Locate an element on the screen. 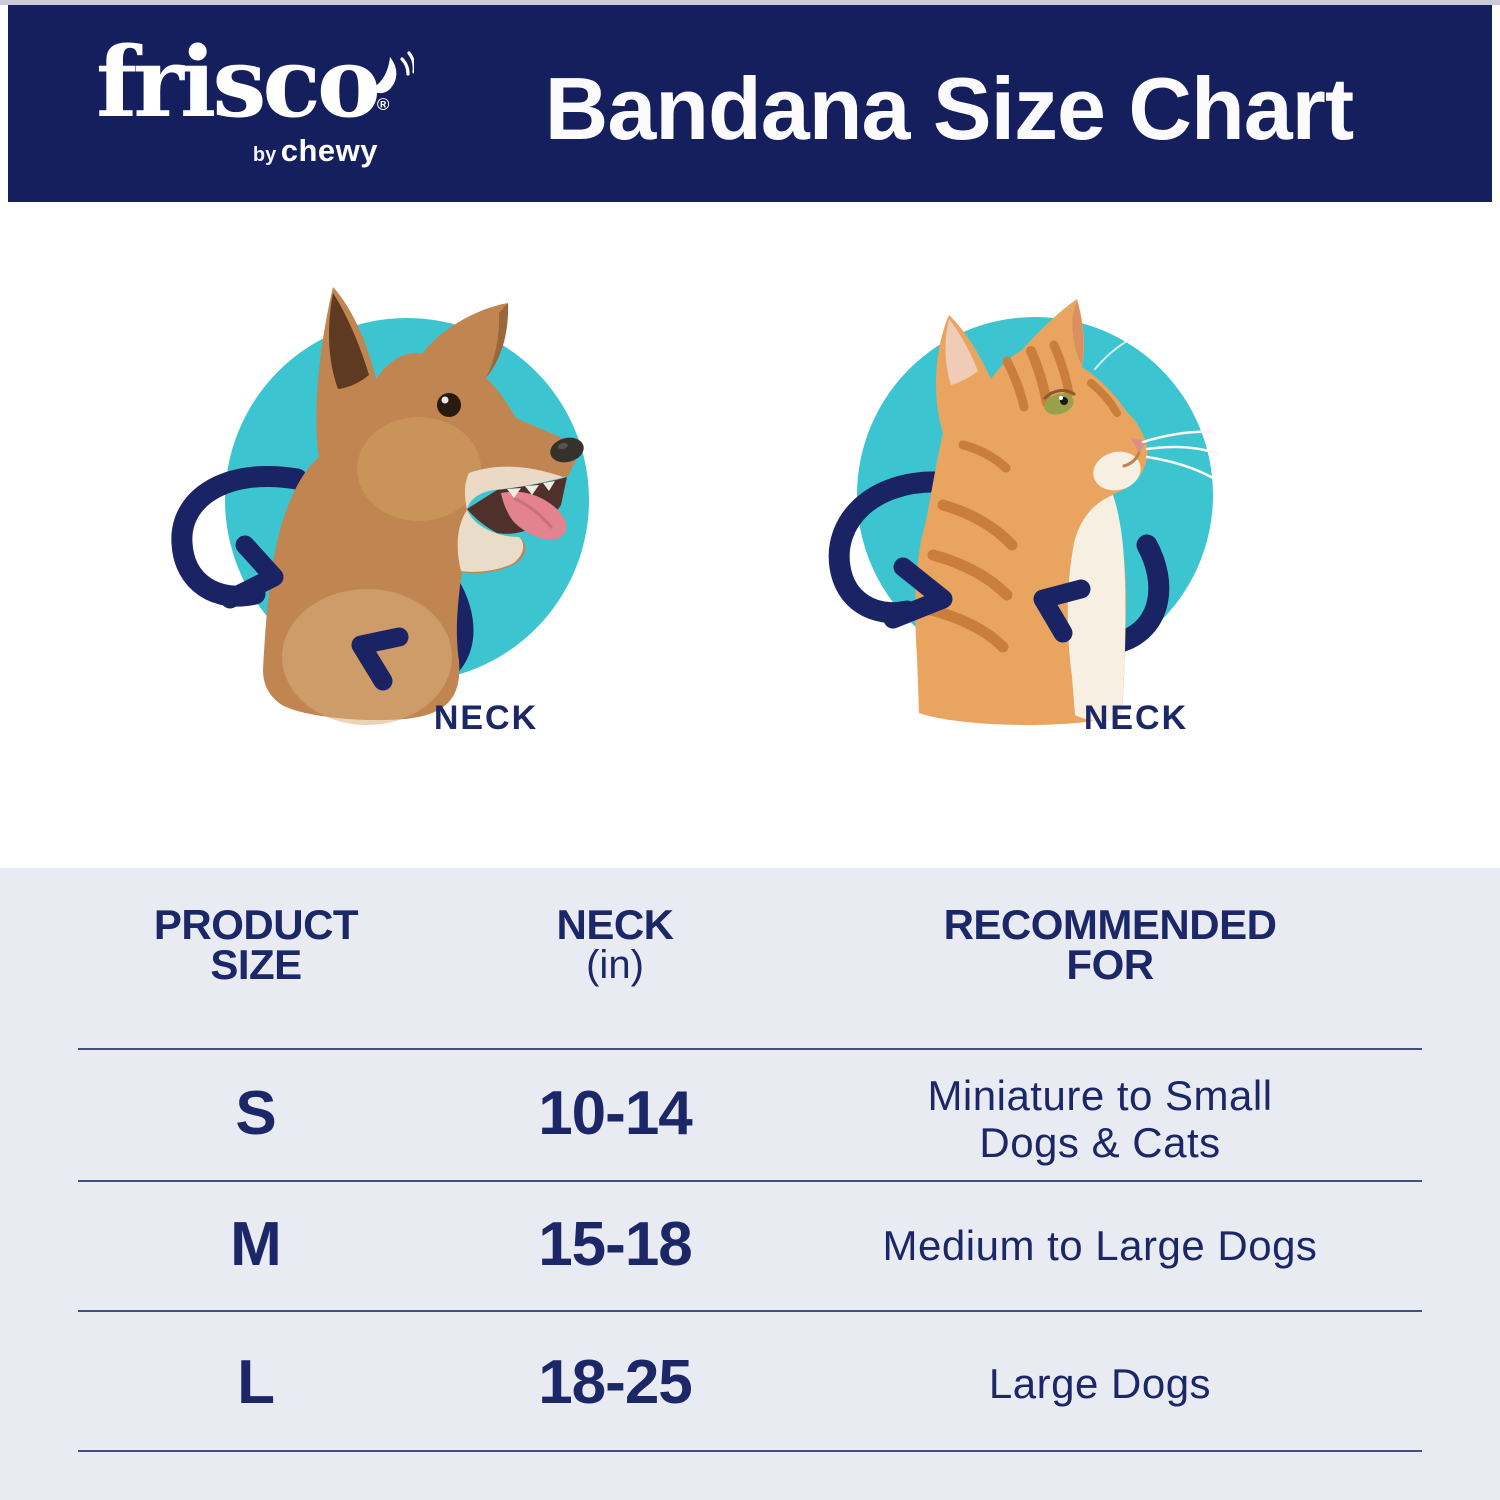 The image size is (1500, 1500). dog-neck-label: NECK is located at coordinates (486, 718).